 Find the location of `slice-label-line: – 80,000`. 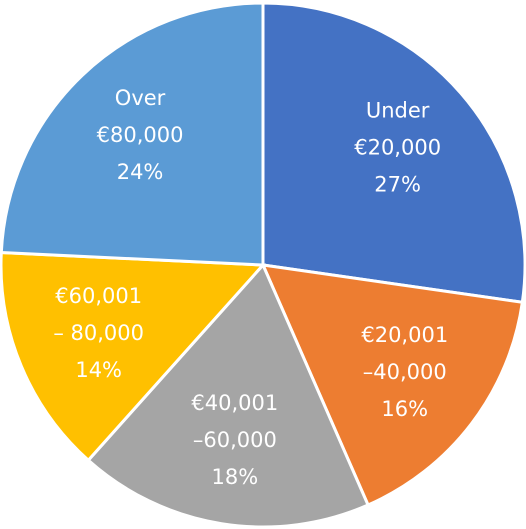

slice-label-line: – 80,000 is located at coordinates (98, 333).